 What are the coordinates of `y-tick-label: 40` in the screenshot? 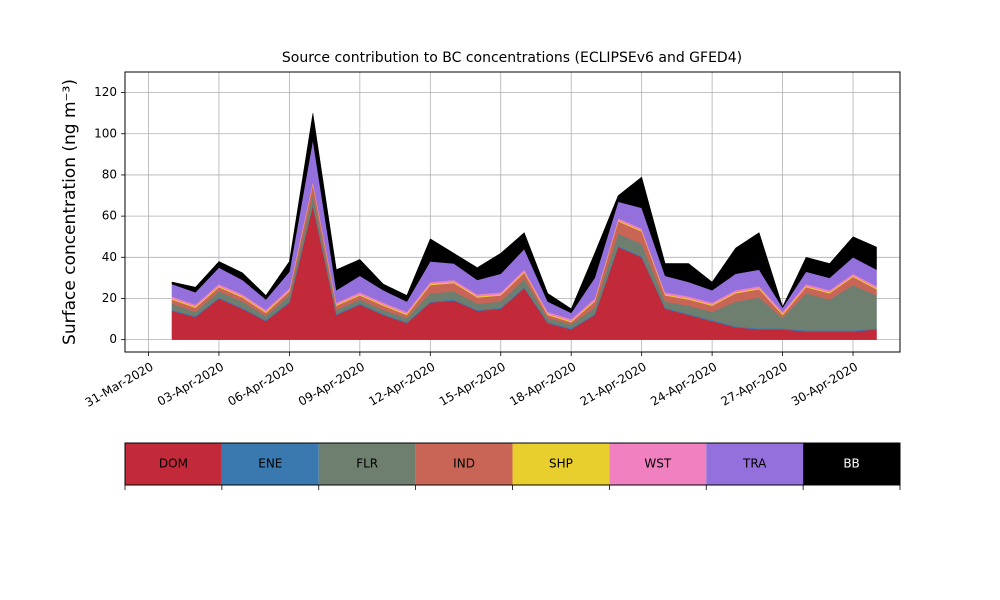 It's located at (109, 257).